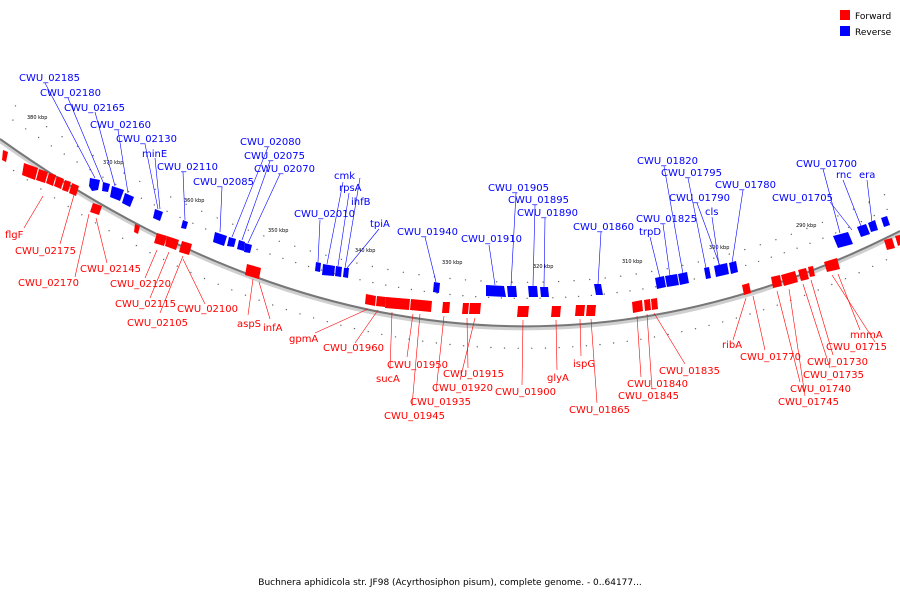 The width and height of the screenshot is (900, 600). I want to click on tick-label: 350 kbp, so click(278, 231).